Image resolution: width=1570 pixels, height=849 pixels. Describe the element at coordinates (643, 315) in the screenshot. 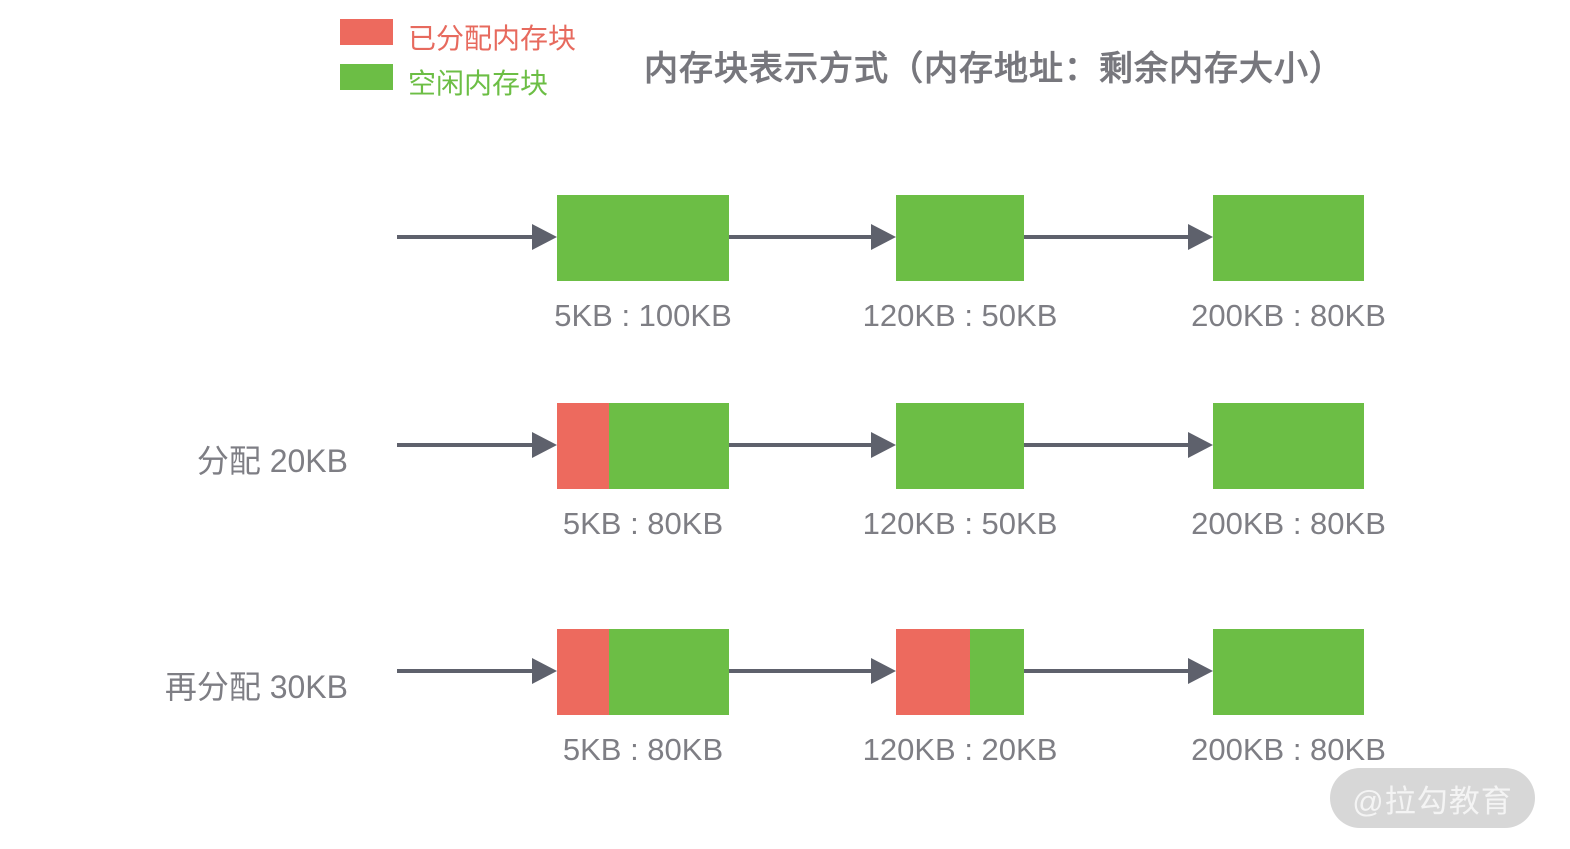

I see `memory-block-label: 5KB : 100KB` at that location.